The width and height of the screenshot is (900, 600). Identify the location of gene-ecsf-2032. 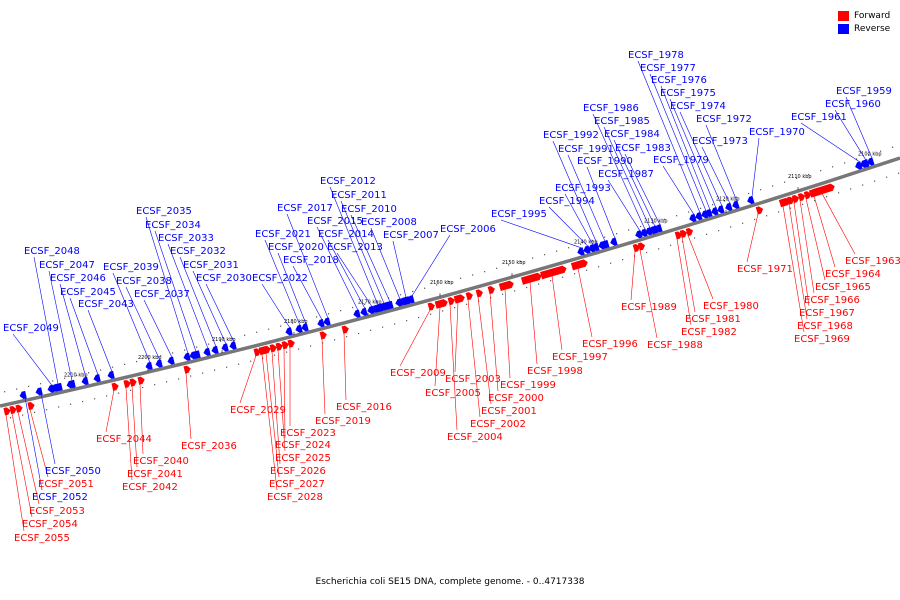
(215, 349).